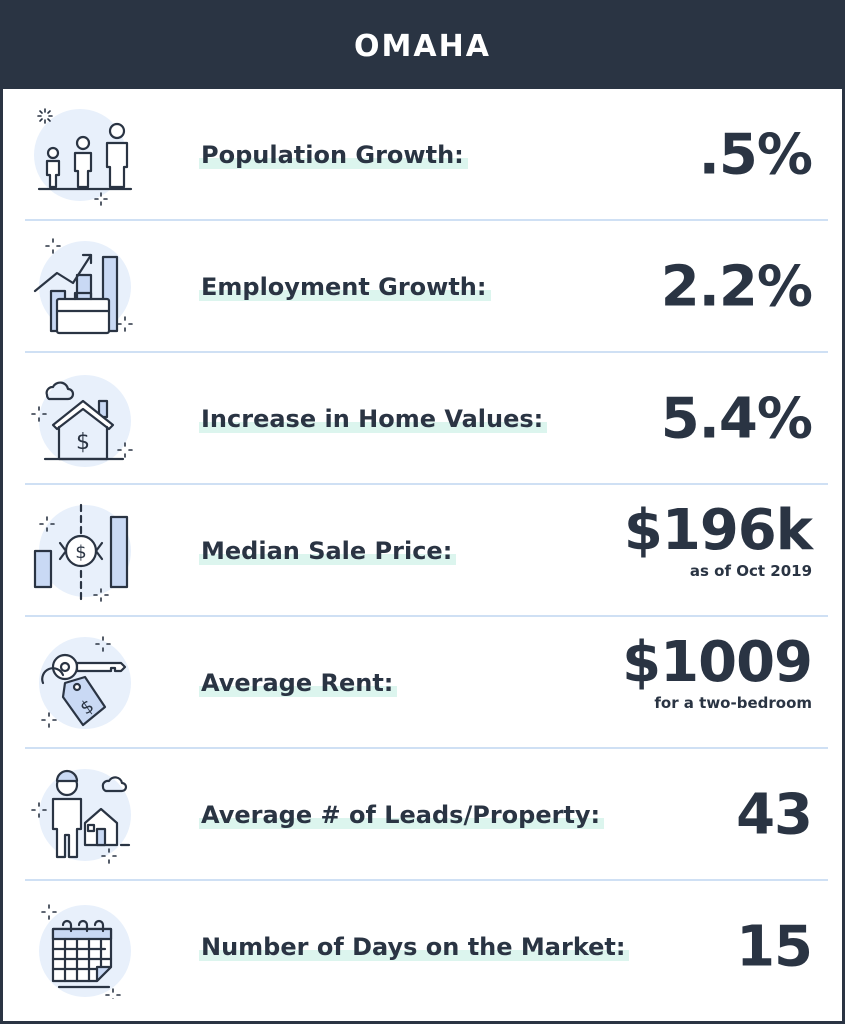  I want to click on city-title: OMAHA, so click(422, 46).